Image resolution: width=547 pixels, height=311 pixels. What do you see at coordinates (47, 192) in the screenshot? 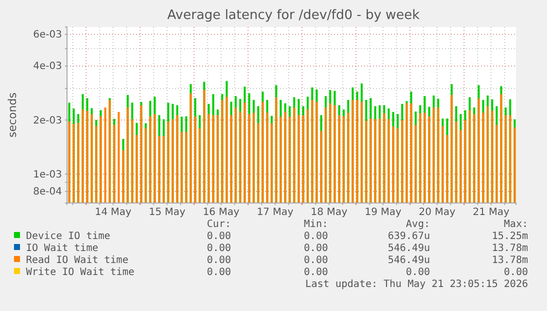
I see `y-tick-label: 8e-04` at bounding box center [47, 192].